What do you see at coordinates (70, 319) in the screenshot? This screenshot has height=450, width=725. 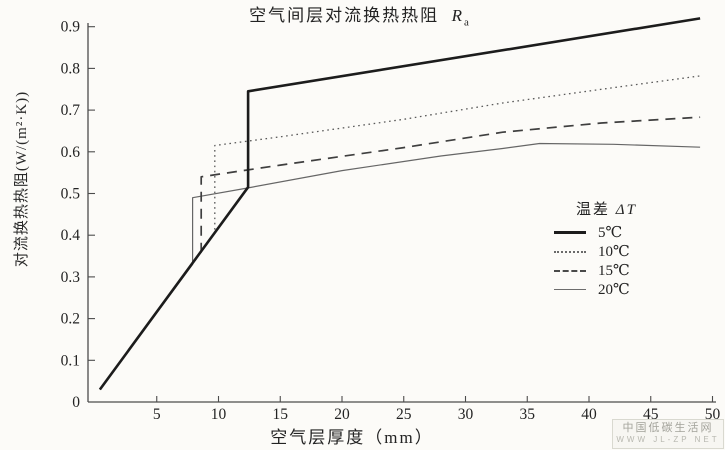 I see `y-tick-label: 0.2` at bounding box center [70, 319].